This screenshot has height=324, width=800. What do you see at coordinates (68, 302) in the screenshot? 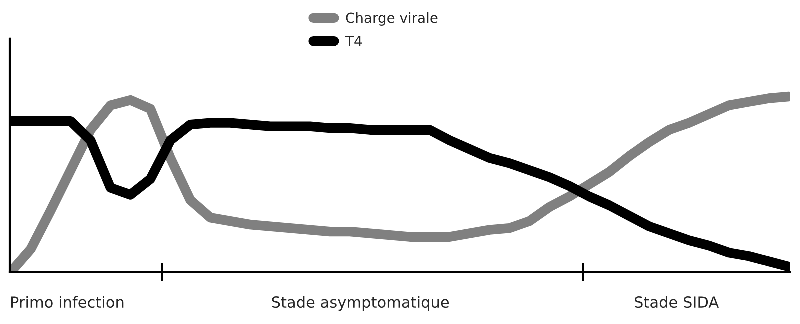
I see `text: Primo infection` at bounding box center [68, 302].